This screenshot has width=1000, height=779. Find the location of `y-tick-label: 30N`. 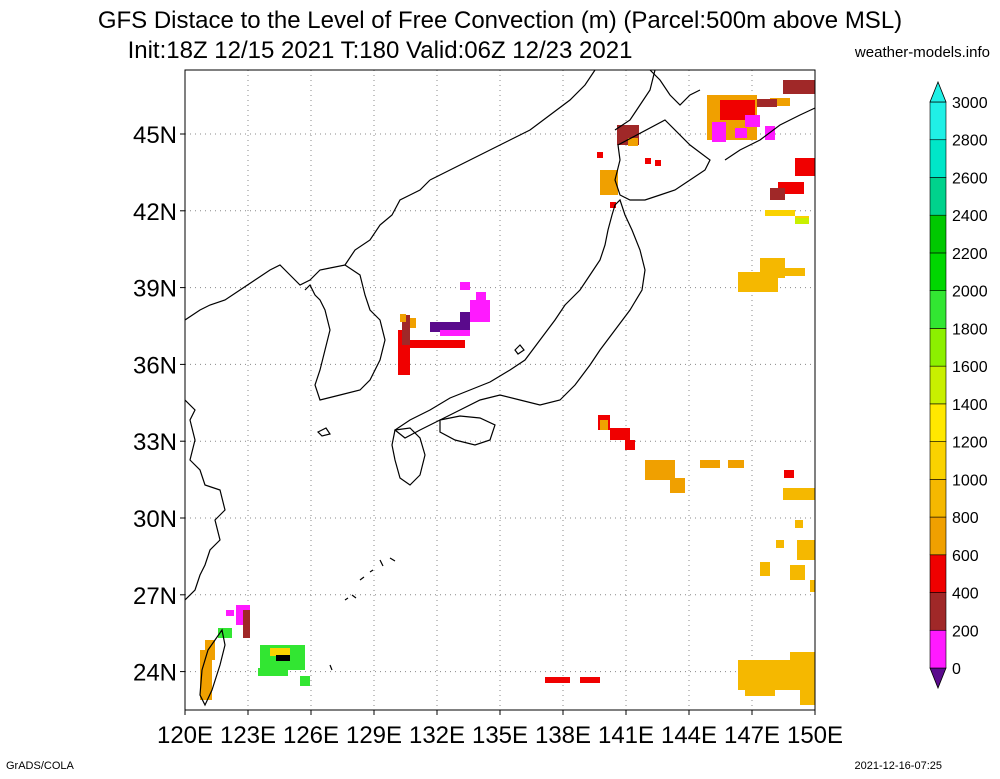

y-tick-label: 30N is located at coordinates (155, 519).